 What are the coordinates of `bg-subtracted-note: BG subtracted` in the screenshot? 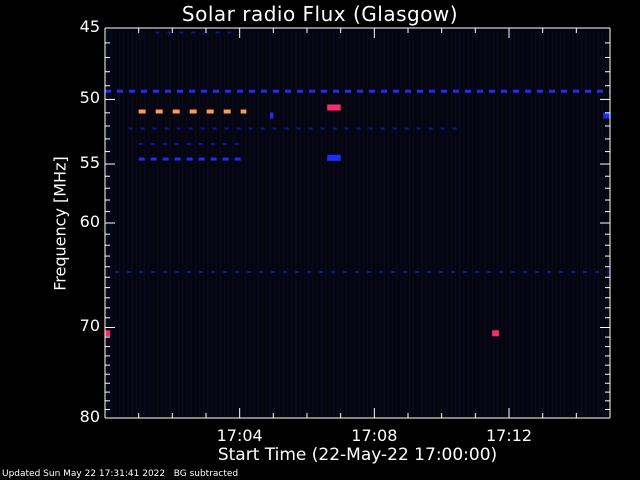 It's located at (206, 474).